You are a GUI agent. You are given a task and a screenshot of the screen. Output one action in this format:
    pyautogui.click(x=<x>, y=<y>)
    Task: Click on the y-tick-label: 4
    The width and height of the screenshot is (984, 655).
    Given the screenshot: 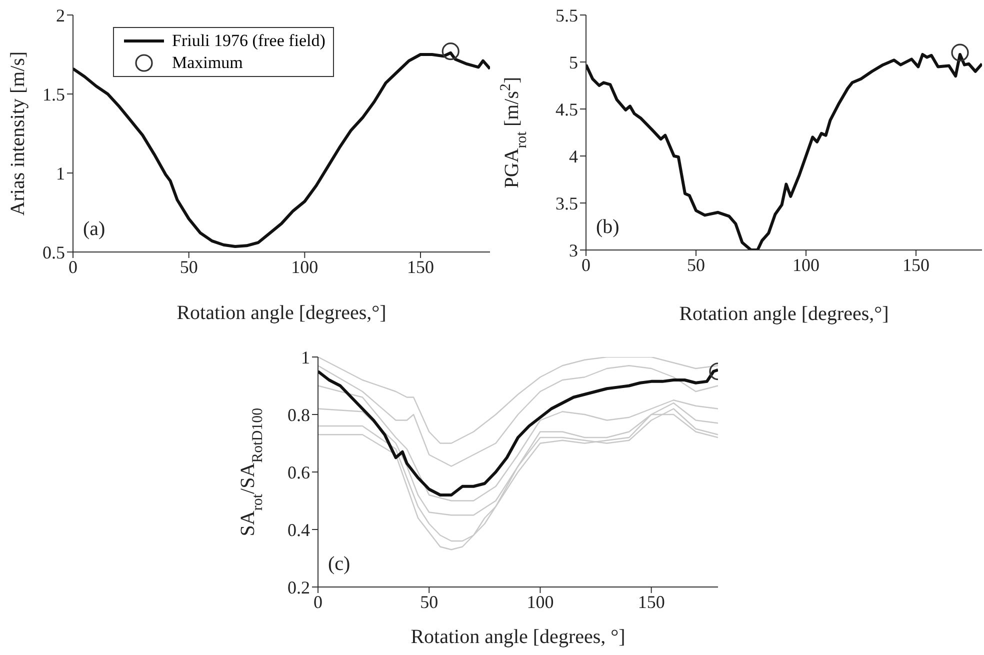 What is the action you would take?
    pyautogui.click(x=573, y=156)
    